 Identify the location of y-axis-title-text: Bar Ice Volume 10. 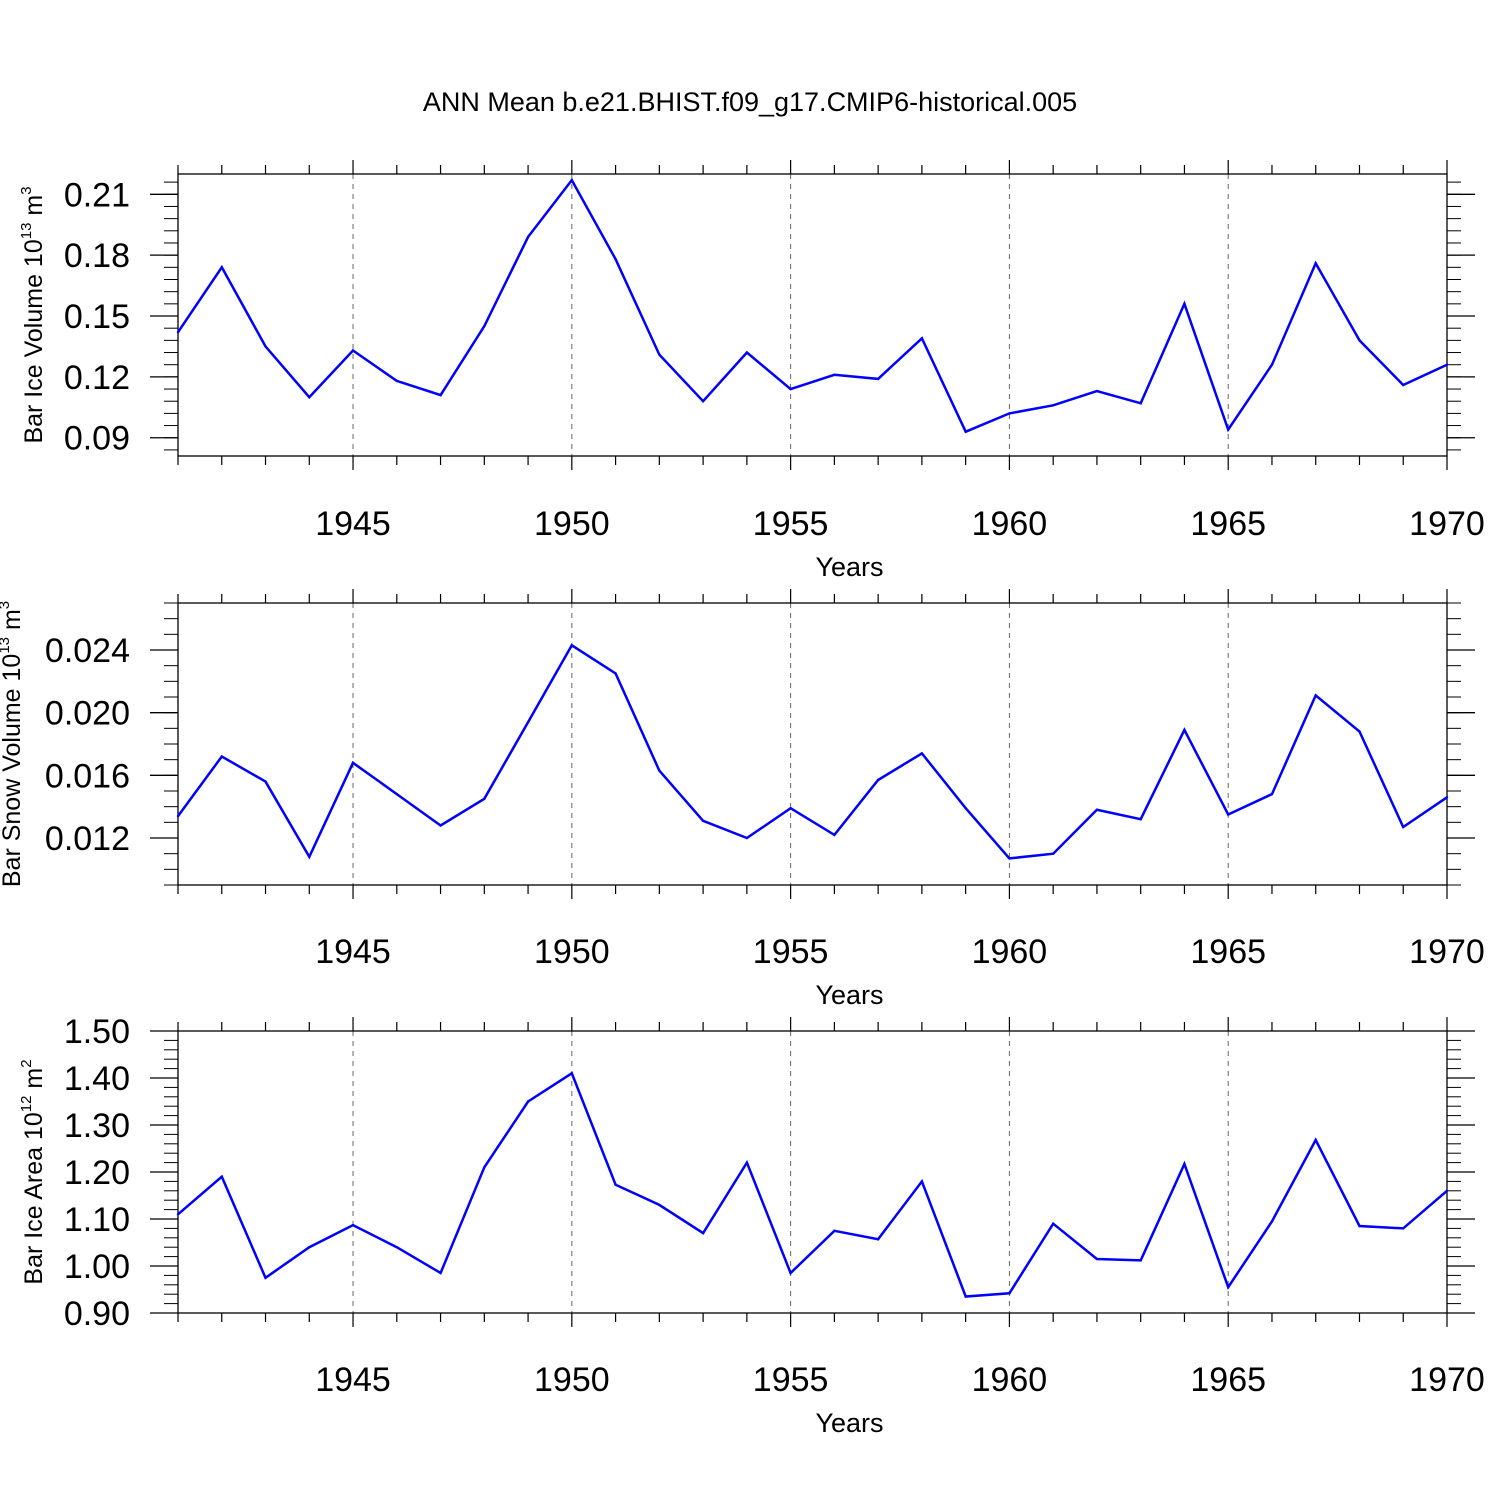
(34, 341).